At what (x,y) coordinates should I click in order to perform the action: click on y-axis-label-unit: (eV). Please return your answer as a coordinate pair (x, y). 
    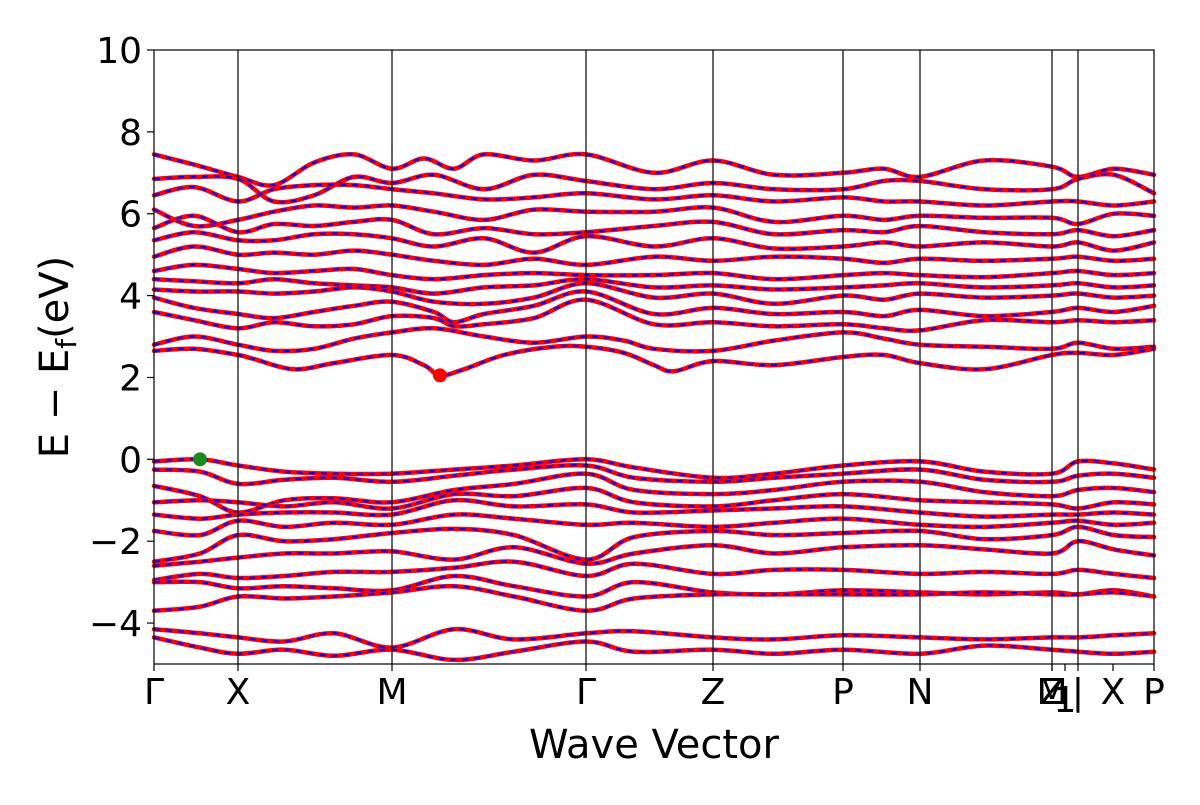
    Looking at the image, I should click on (55, 297).